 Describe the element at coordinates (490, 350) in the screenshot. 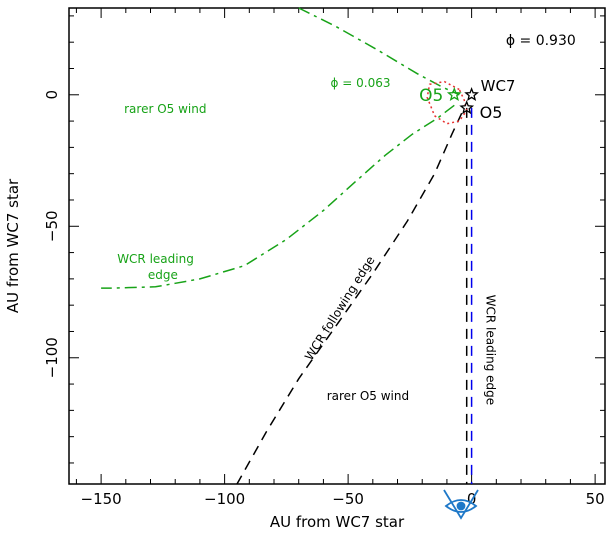

I see `annotation-label: WCR leading edge` at that location.